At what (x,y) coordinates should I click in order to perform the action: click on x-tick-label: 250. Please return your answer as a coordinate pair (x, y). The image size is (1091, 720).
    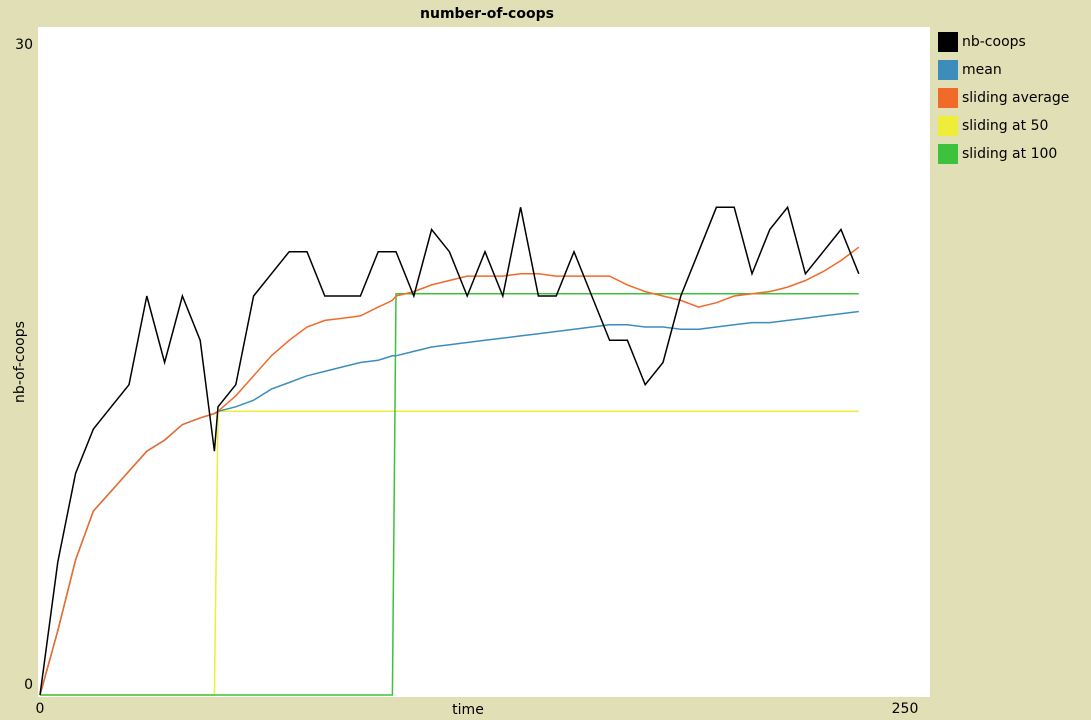
    Looking at the image, I should click on (905, 709).